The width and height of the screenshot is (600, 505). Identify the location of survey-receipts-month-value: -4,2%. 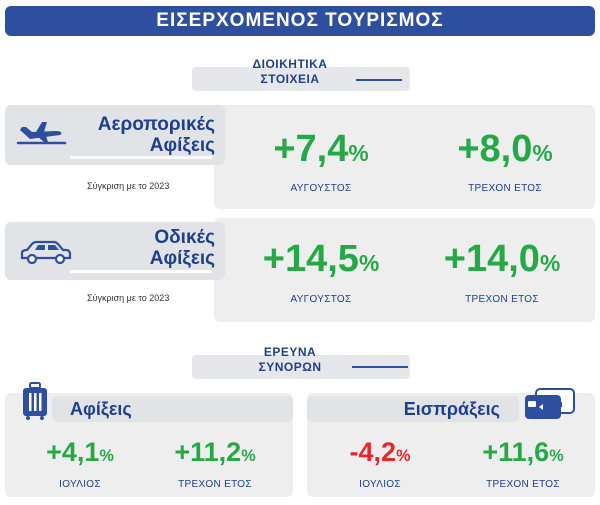
(380, 452).